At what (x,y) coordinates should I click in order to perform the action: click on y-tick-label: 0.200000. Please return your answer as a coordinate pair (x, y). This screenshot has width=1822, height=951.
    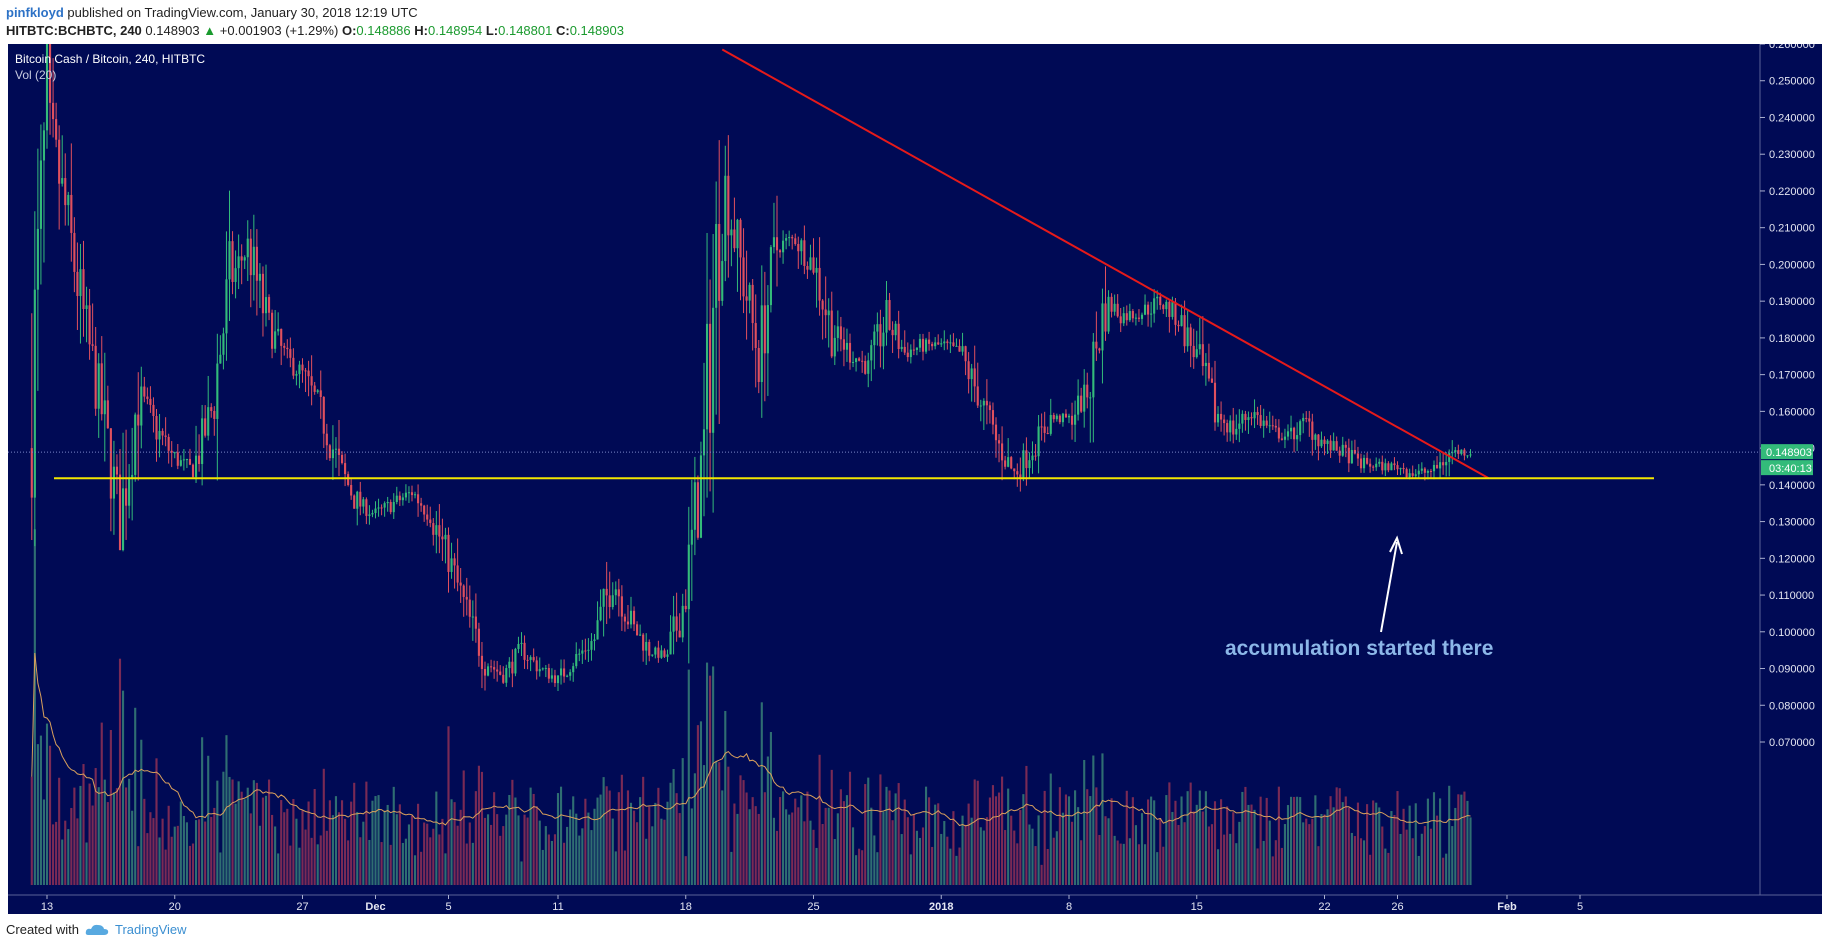
    Looking at the image, I should click on (1792, 265).